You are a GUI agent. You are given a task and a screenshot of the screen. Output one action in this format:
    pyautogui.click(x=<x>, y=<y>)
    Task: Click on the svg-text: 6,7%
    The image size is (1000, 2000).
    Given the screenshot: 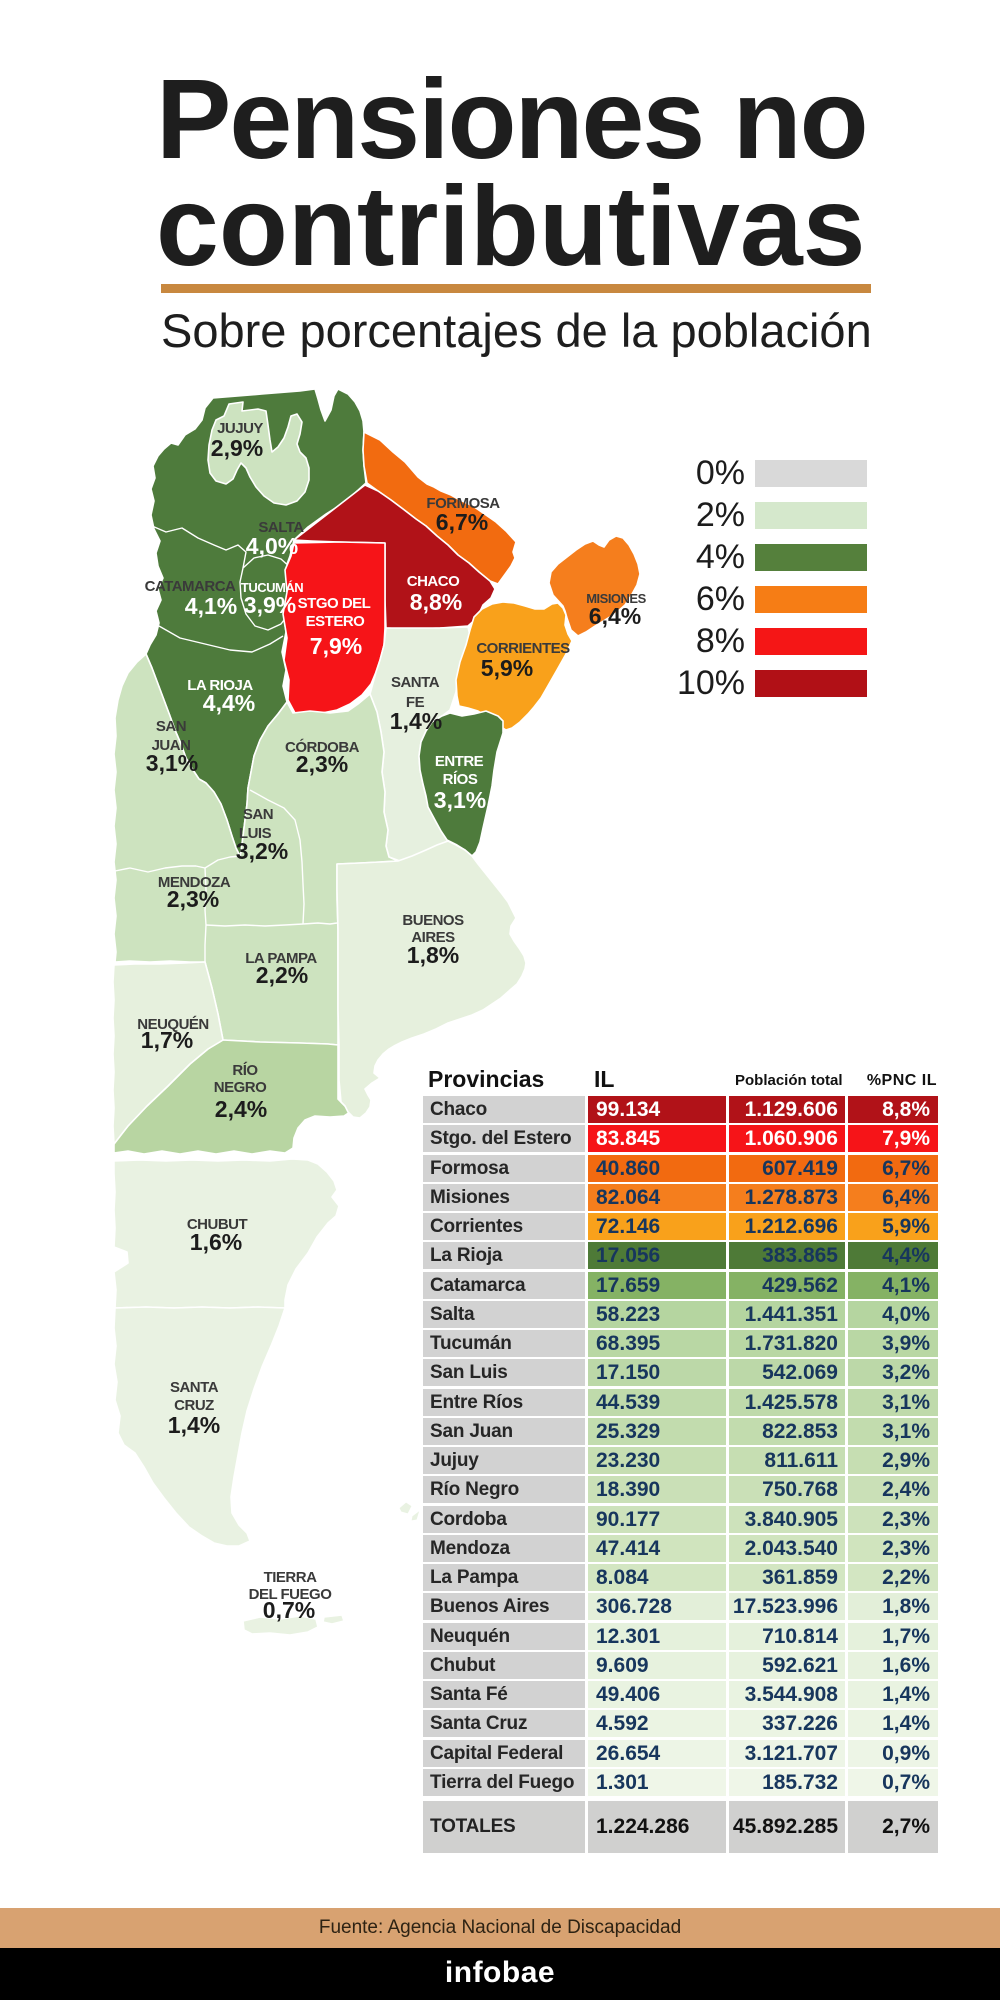 What is the action you would take?
    pyautogui.click(x=462, y=522)
    